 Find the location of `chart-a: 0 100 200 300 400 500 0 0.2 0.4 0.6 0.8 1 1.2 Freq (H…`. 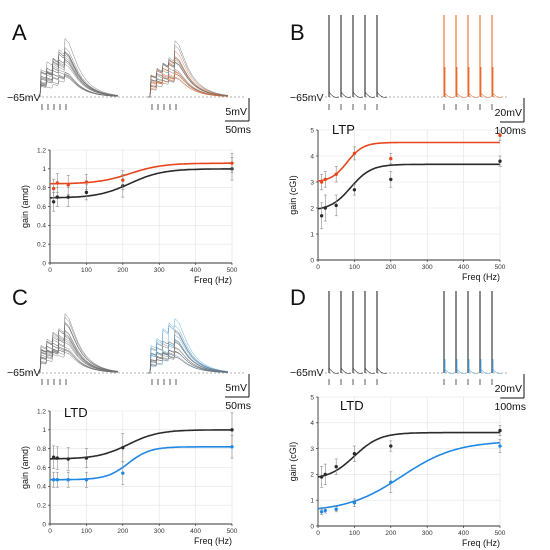

chart-a: 0 100 200 300 400 500 0 0.2 0.4 0.6 0.8 1 1.2 Freq (H… is located at coordinates (129, 216).